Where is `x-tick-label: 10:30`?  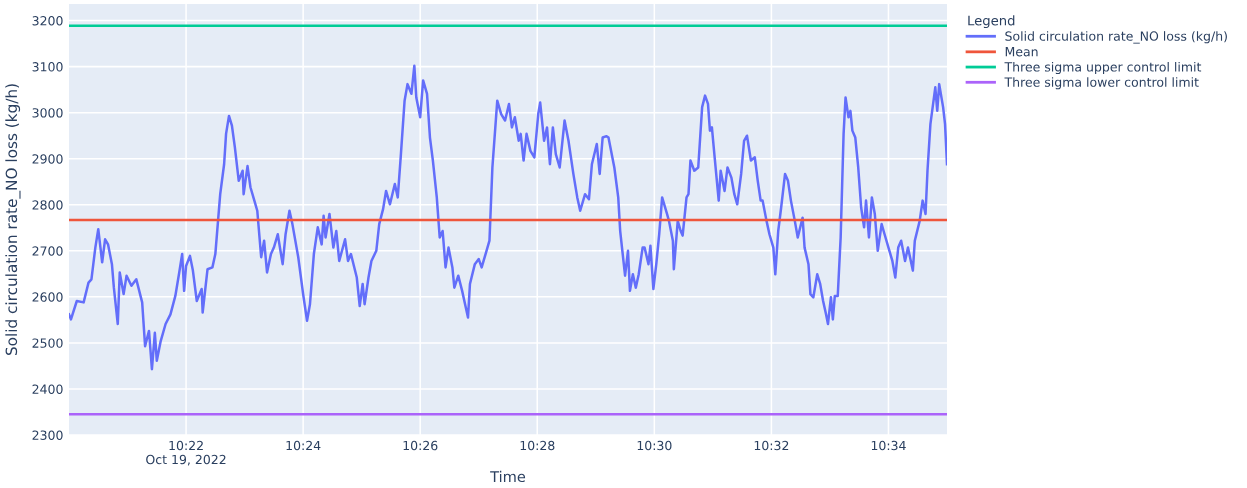 x-tick-label: 10:30 is located at coordinates (654, 445).